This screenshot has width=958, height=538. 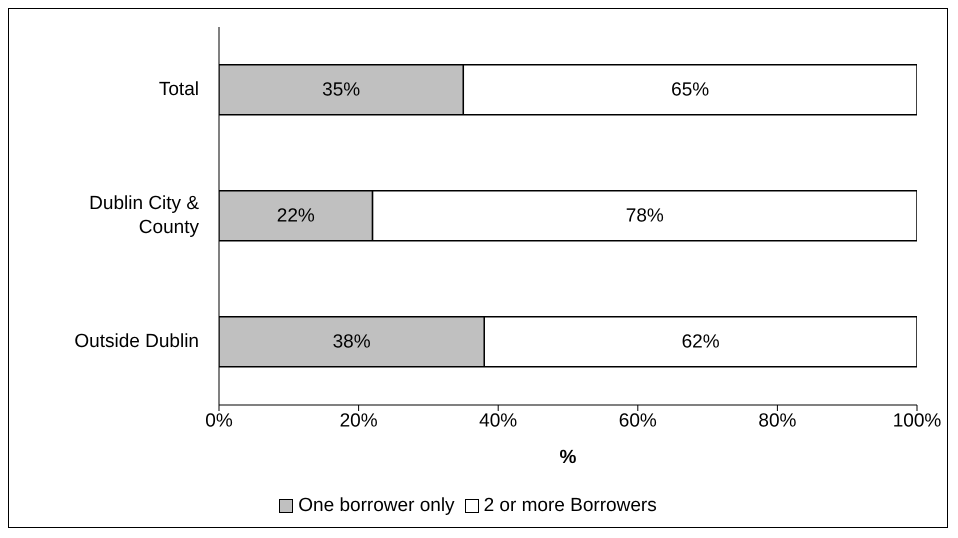 I want to click on x-tick-label: 80%, so click(x=777, y=421).